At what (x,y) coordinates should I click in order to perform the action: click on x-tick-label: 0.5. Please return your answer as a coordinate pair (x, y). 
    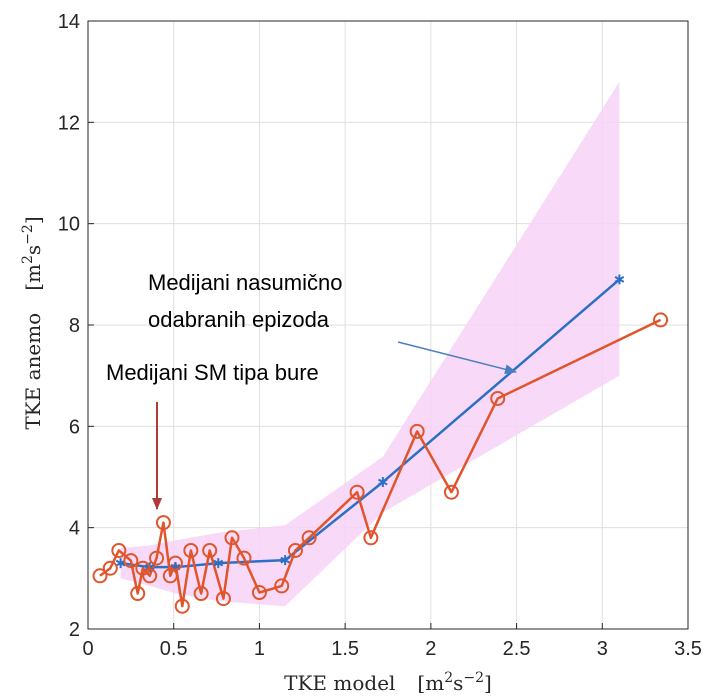
    Looking at the image, I should click on (174, 649).